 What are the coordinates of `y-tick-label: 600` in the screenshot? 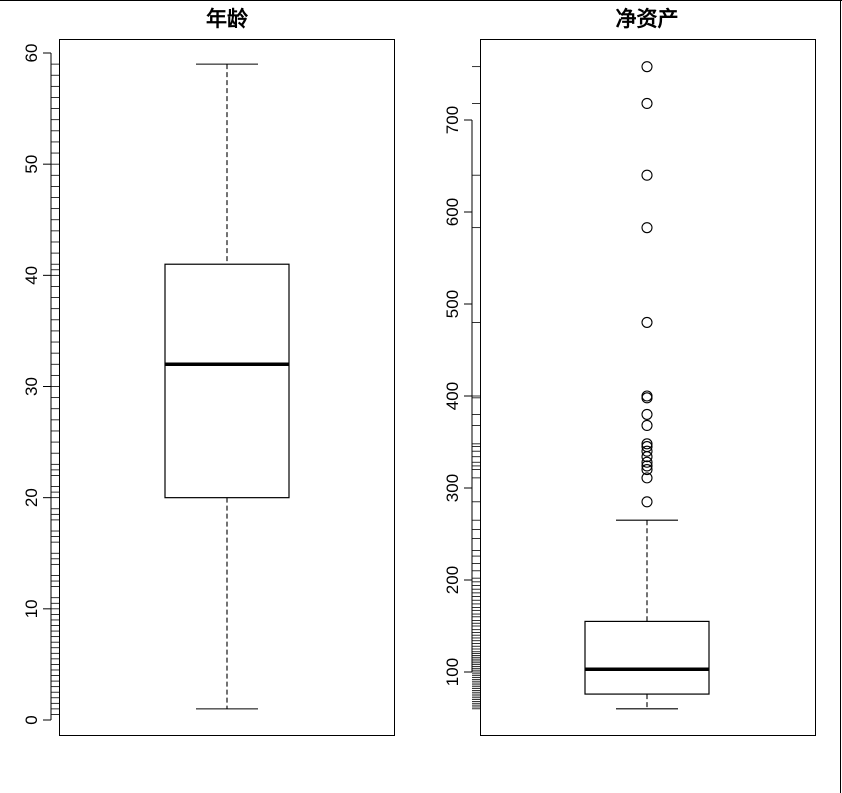 It's located at (452, 212).